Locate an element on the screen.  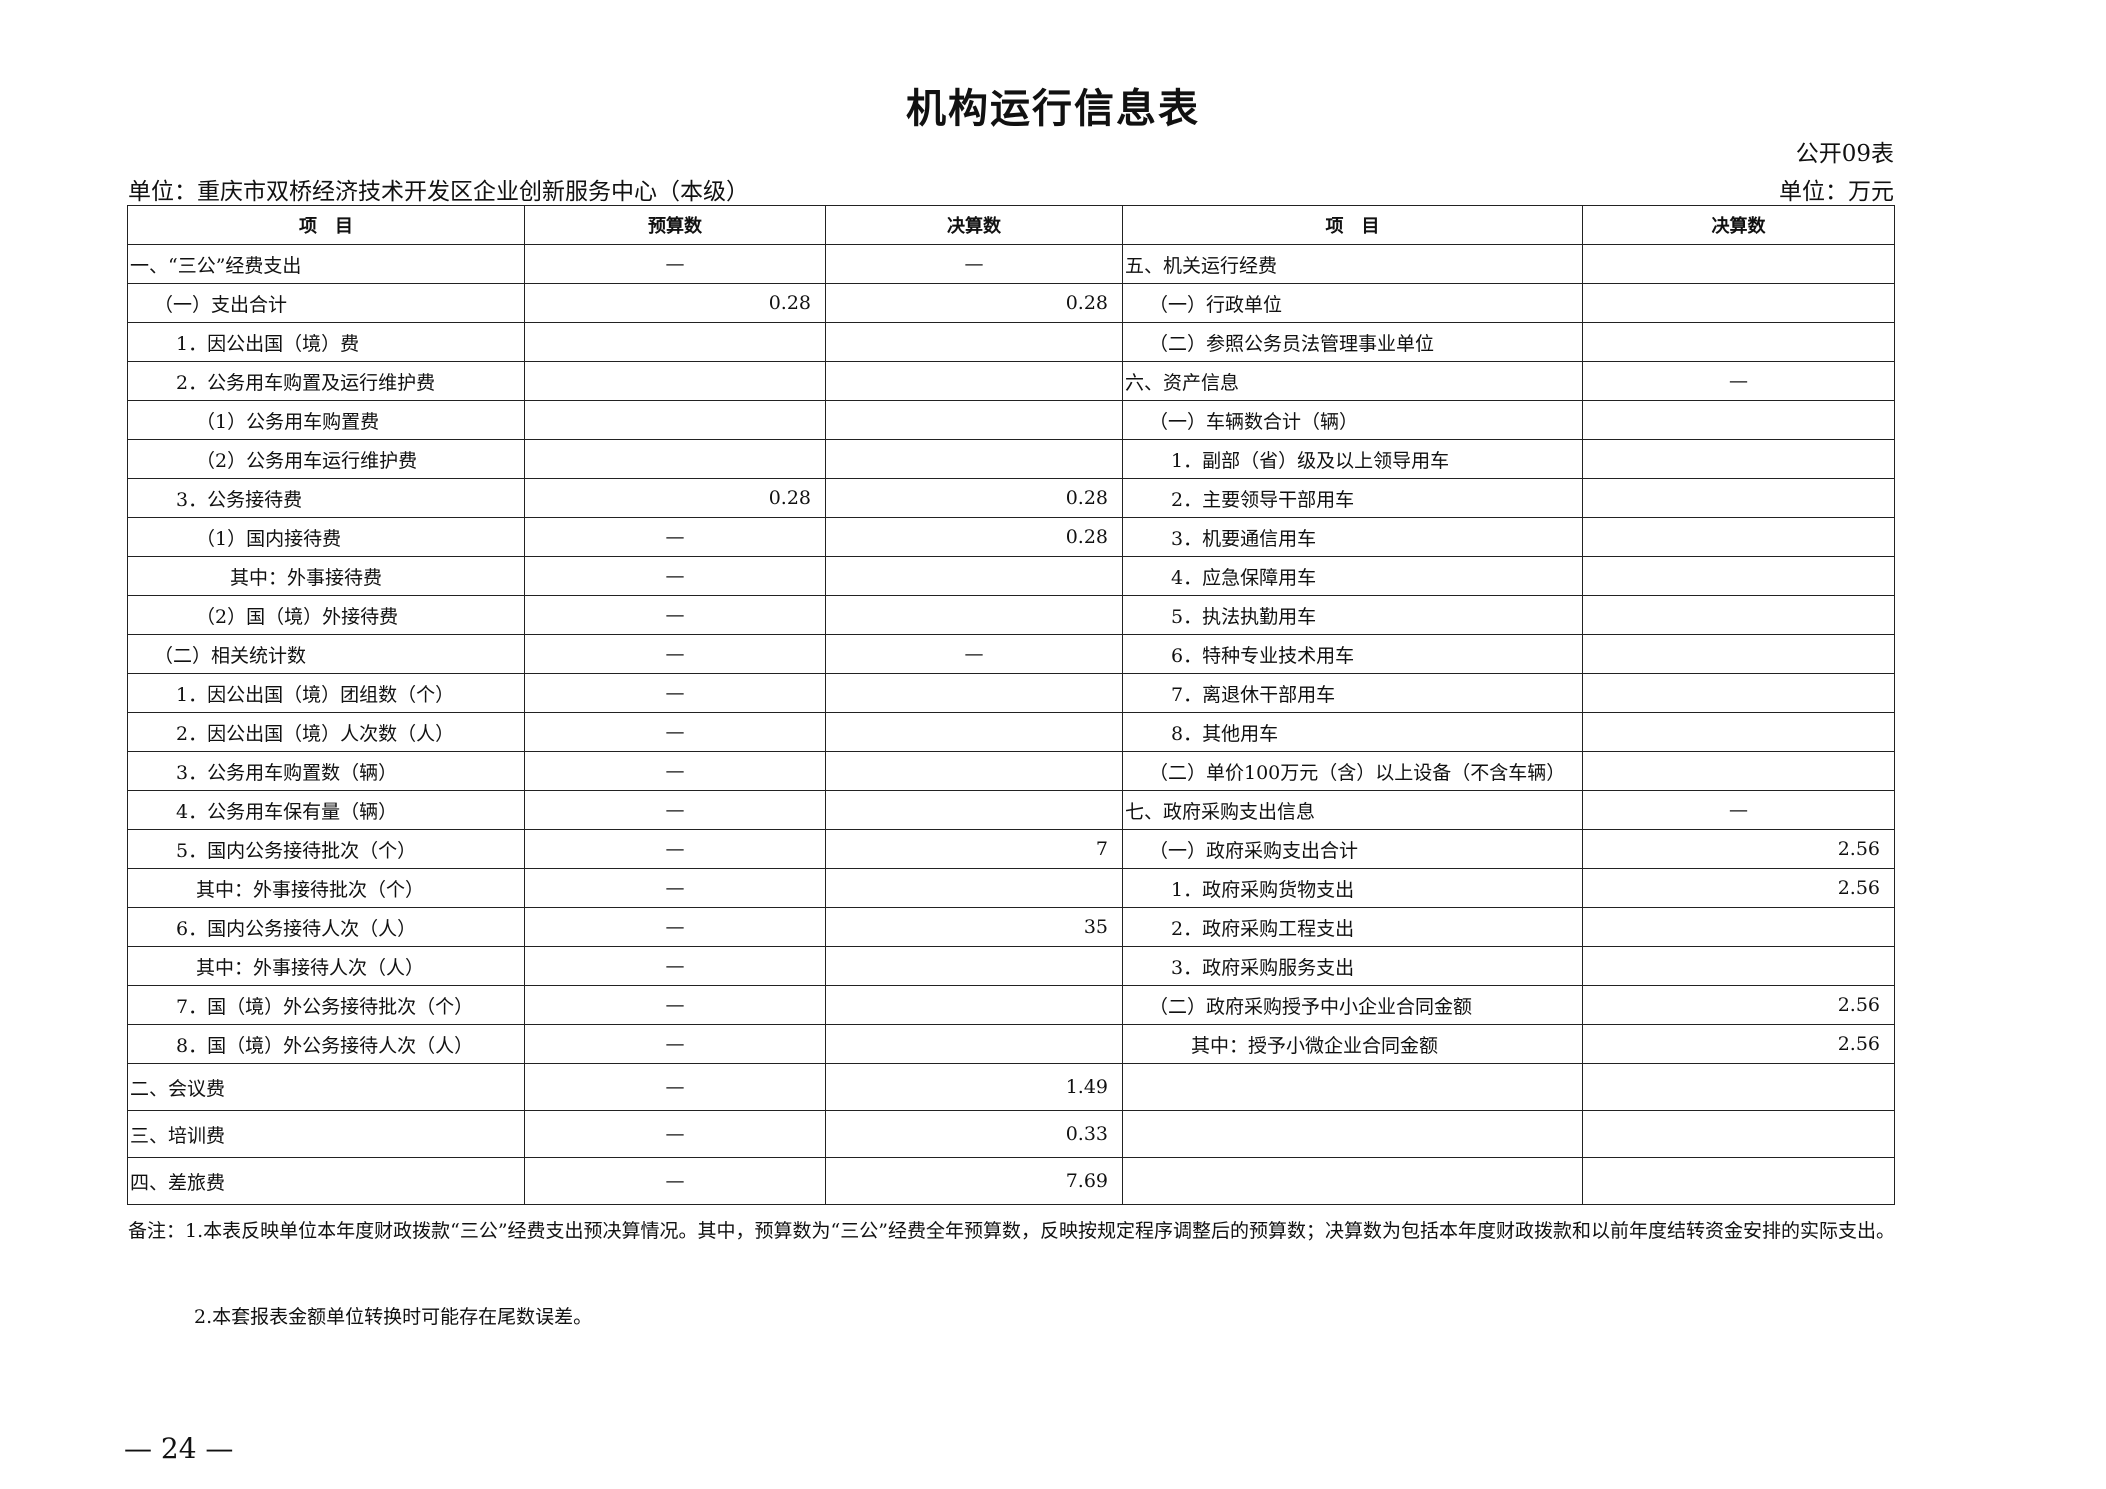
table-row: 1．因公出国（境）团组数（个） — 7．离退休干部用车 is located at coordinates (1011, 693).